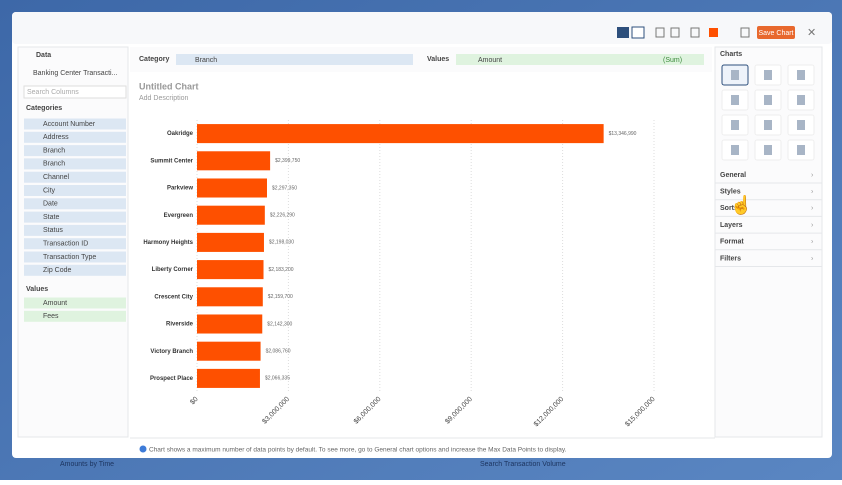 The image size is (842, 485). Describe the element at coordinates (69, 257) in the screenshot. I see `field-label: Transaction Type` at that location.